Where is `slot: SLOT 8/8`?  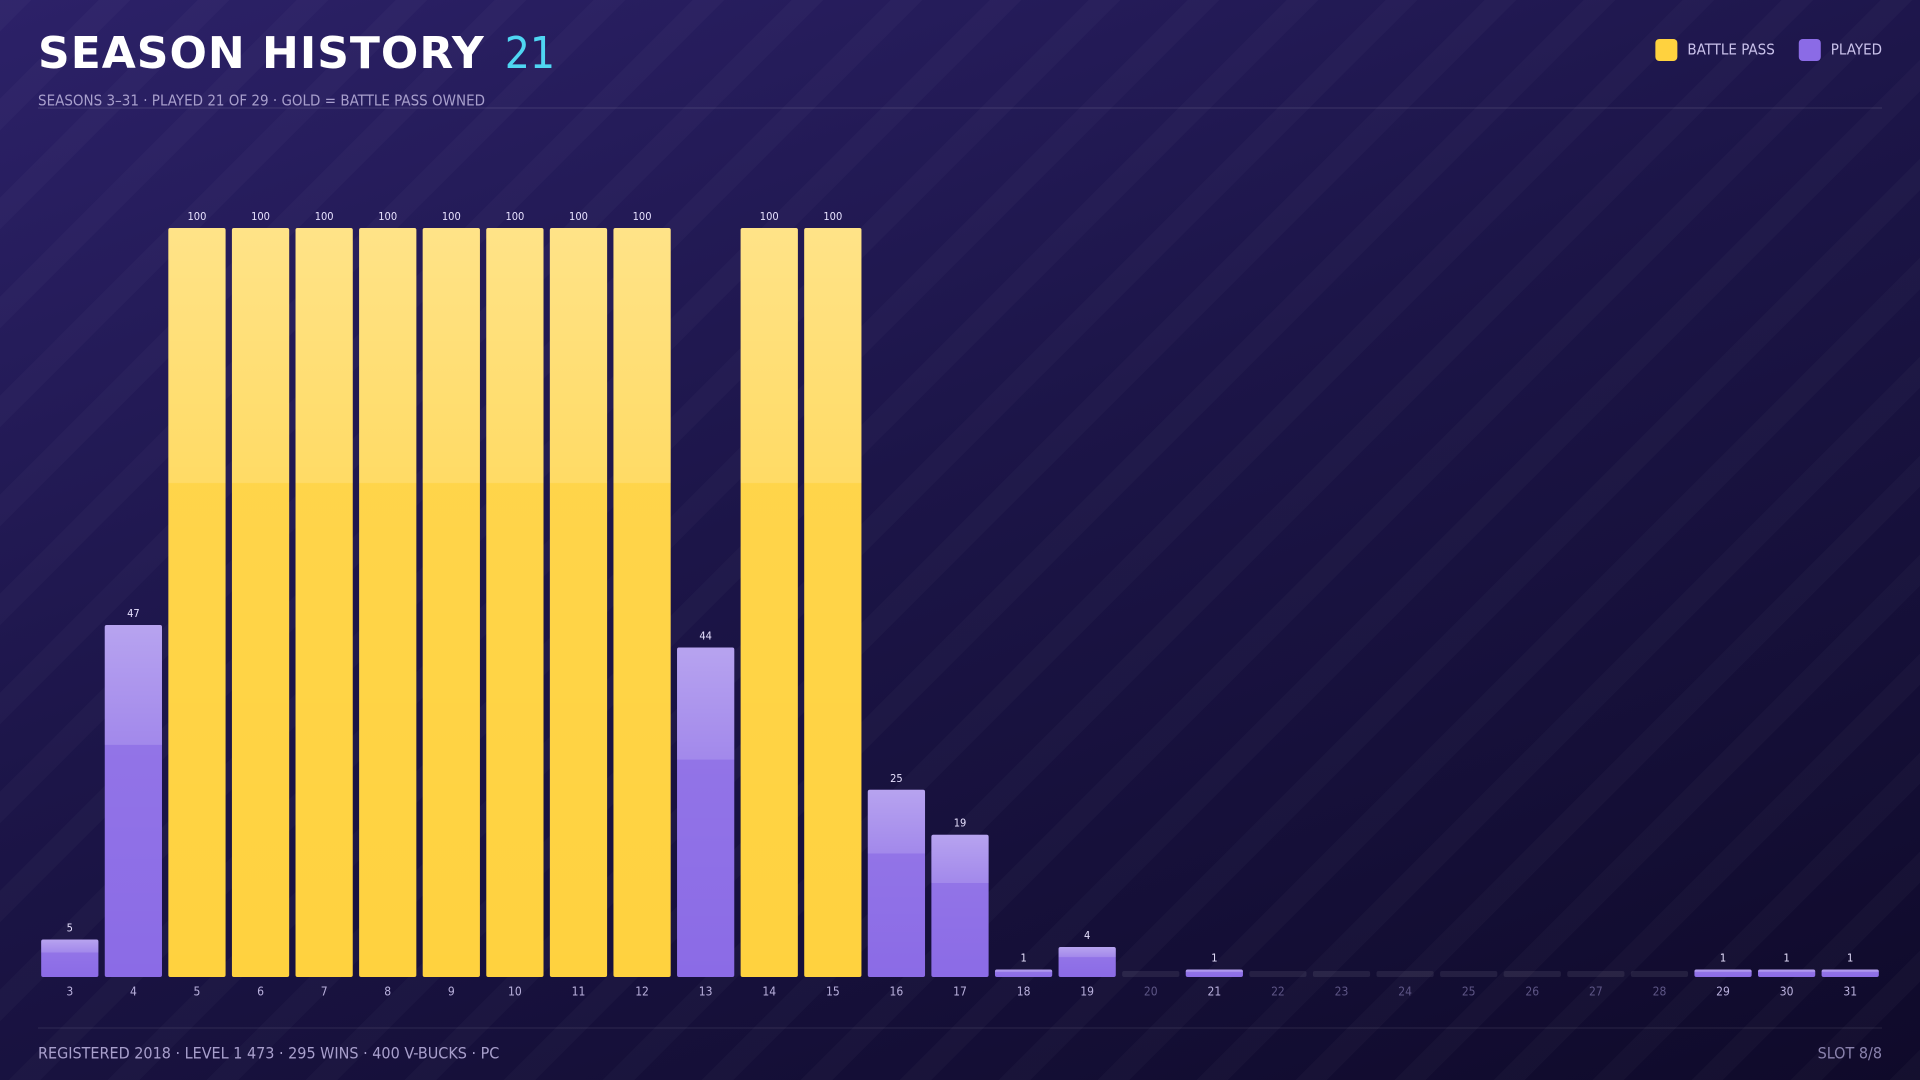 slot: SLOT 8/8 is located at coordinates (1850, 1053).